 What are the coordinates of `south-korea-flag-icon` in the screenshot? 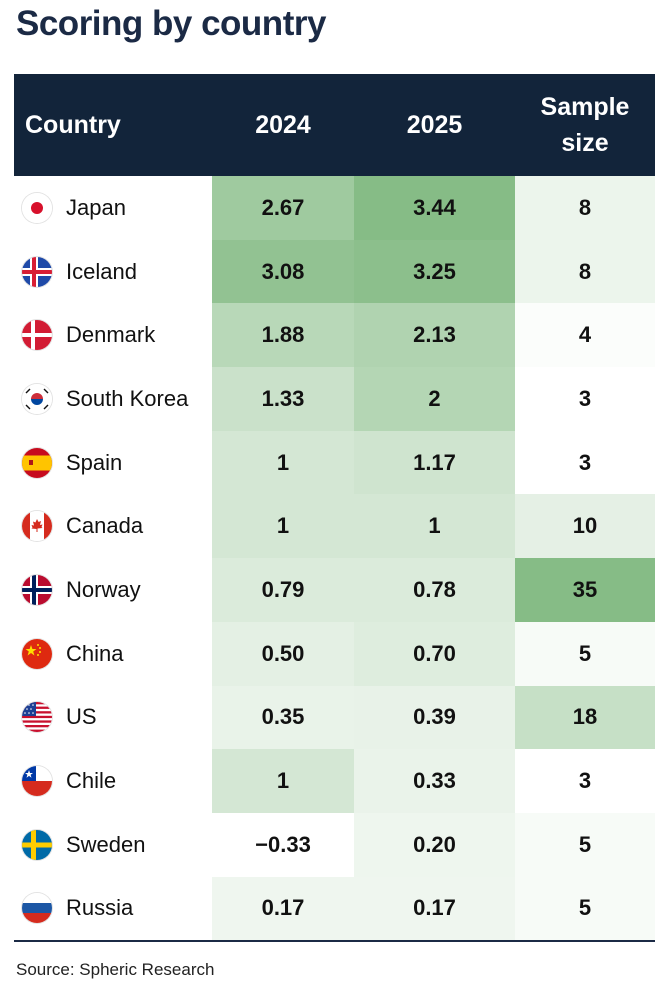 It's located at (37, 398).